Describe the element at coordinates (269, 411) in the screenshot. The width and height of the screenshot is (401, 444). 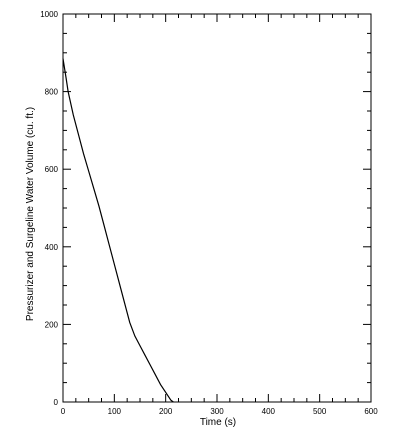
I see `x-tick-label: 400` at that location.